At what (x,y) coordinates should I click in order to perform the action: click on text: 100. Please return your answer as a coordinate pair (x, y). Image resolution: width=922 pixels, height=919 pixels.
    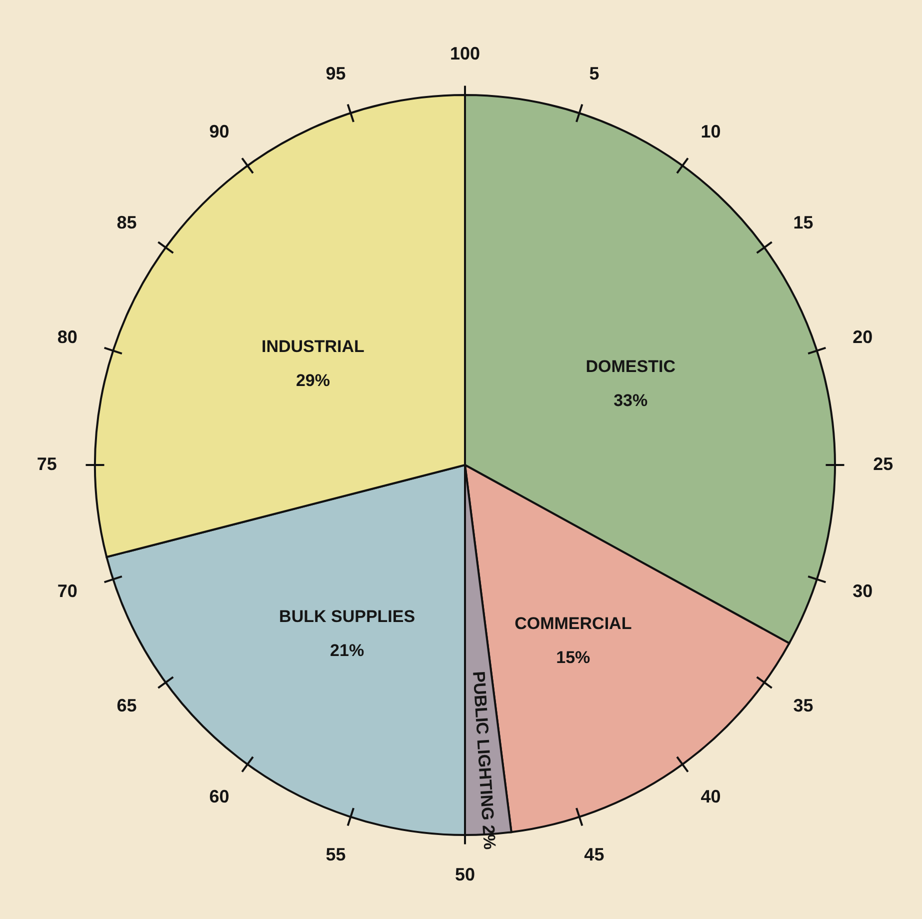
    Looking at the image, I should click on (465, 53).